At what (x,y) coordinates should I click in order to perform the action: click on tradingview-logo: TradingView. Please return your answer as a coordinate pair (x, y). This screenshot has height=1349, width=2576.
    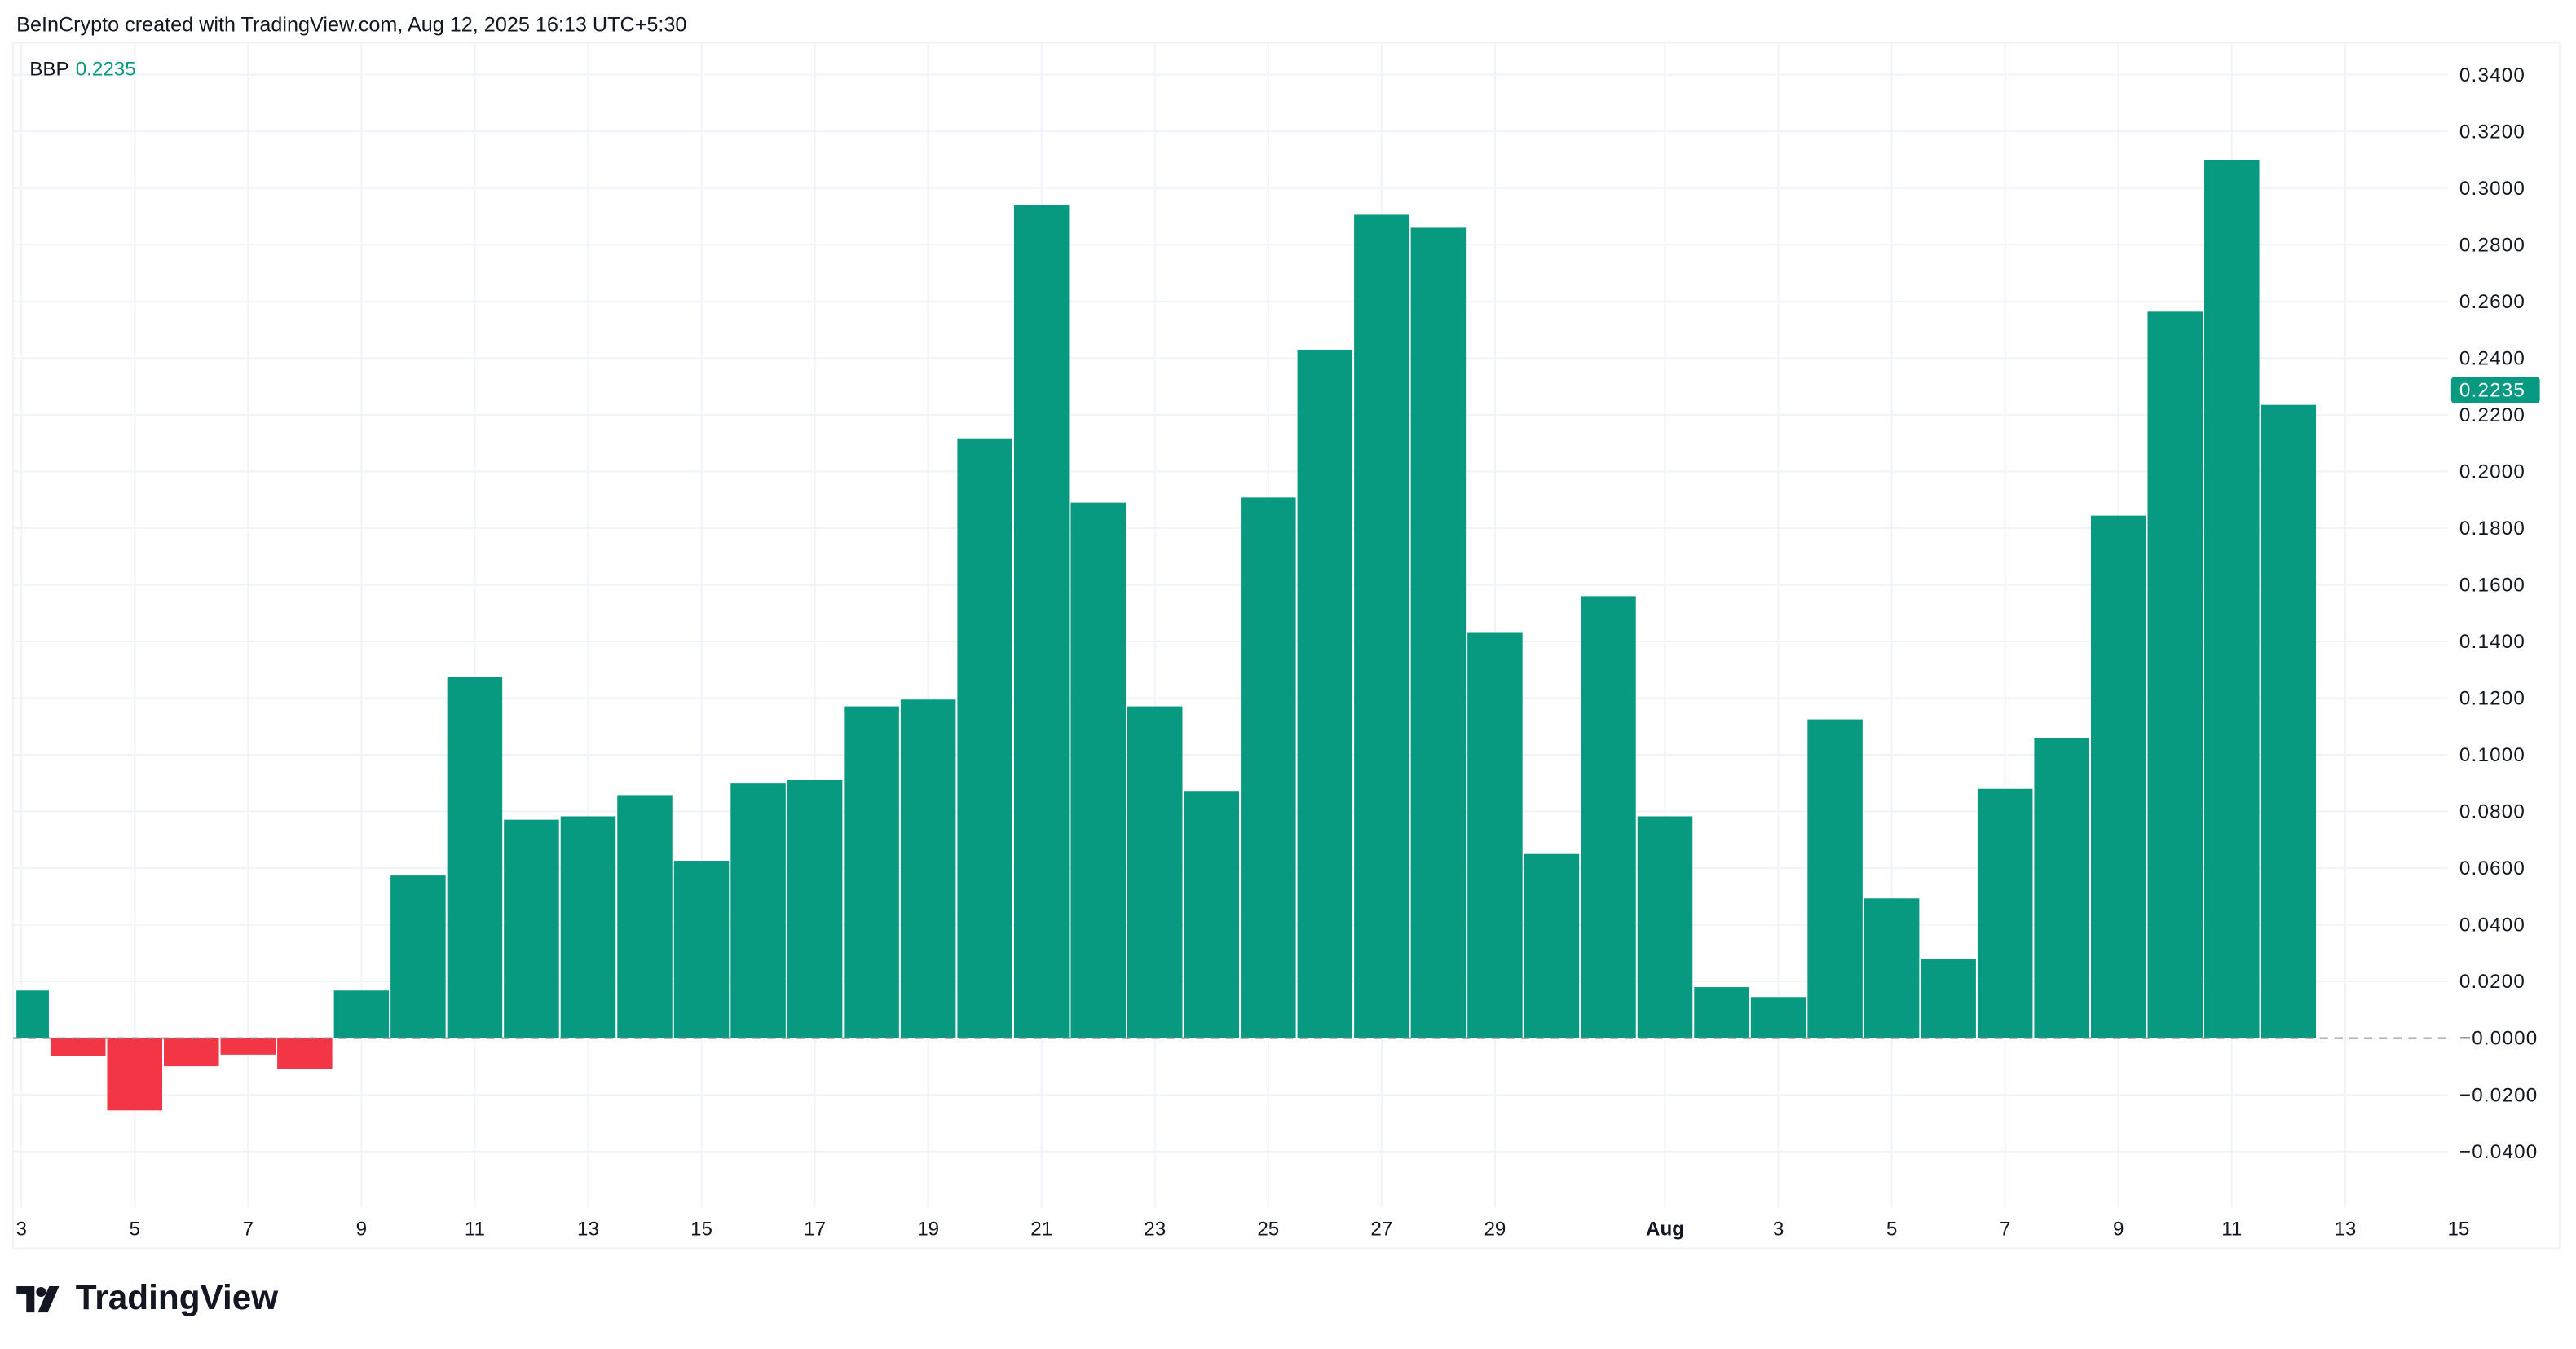
    Looking at the image, I should click on (147, 1299).